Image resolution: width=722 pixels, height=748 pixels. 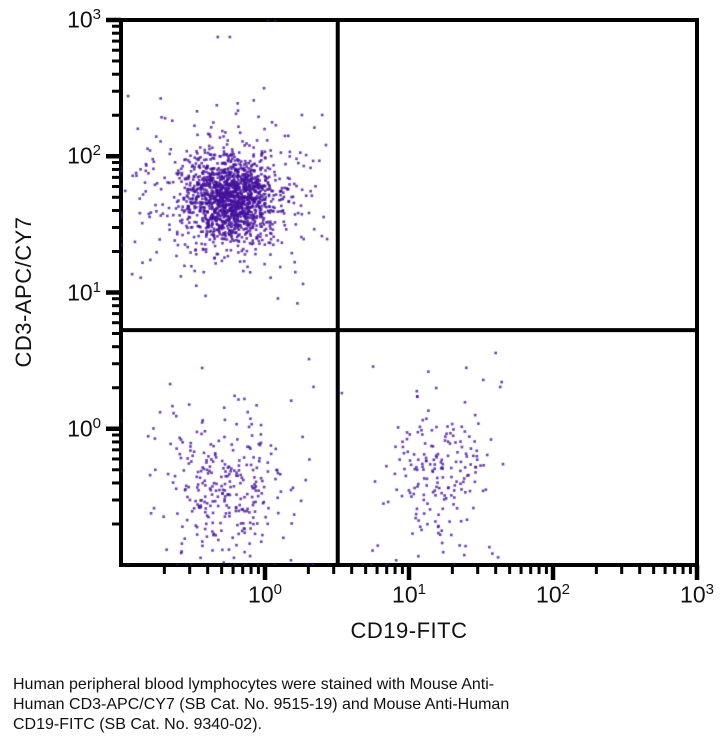 I want to click on y-tick-label: 10⁰, so click(x=84, y=428).